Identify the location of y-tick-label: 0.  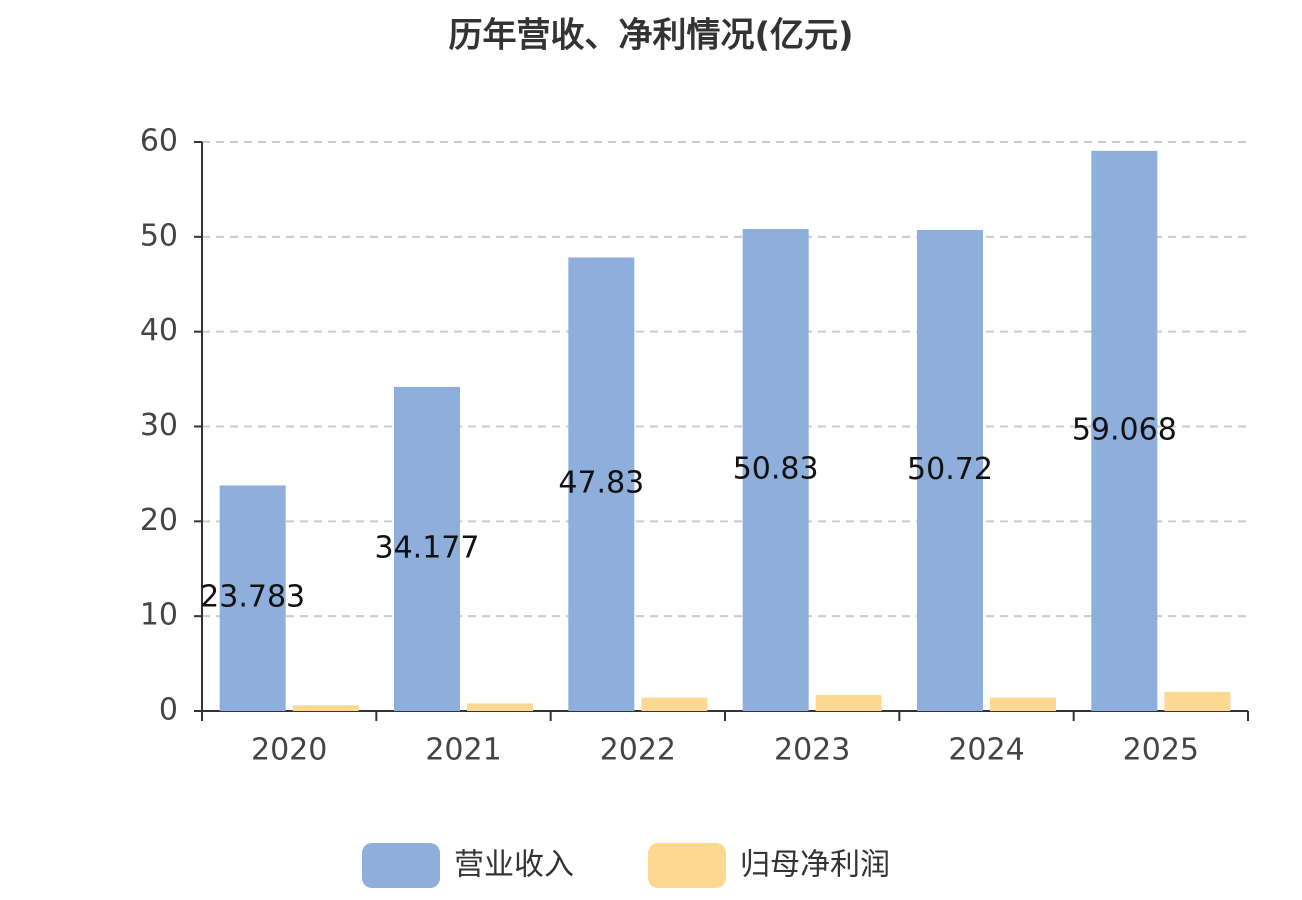
(168, 710).